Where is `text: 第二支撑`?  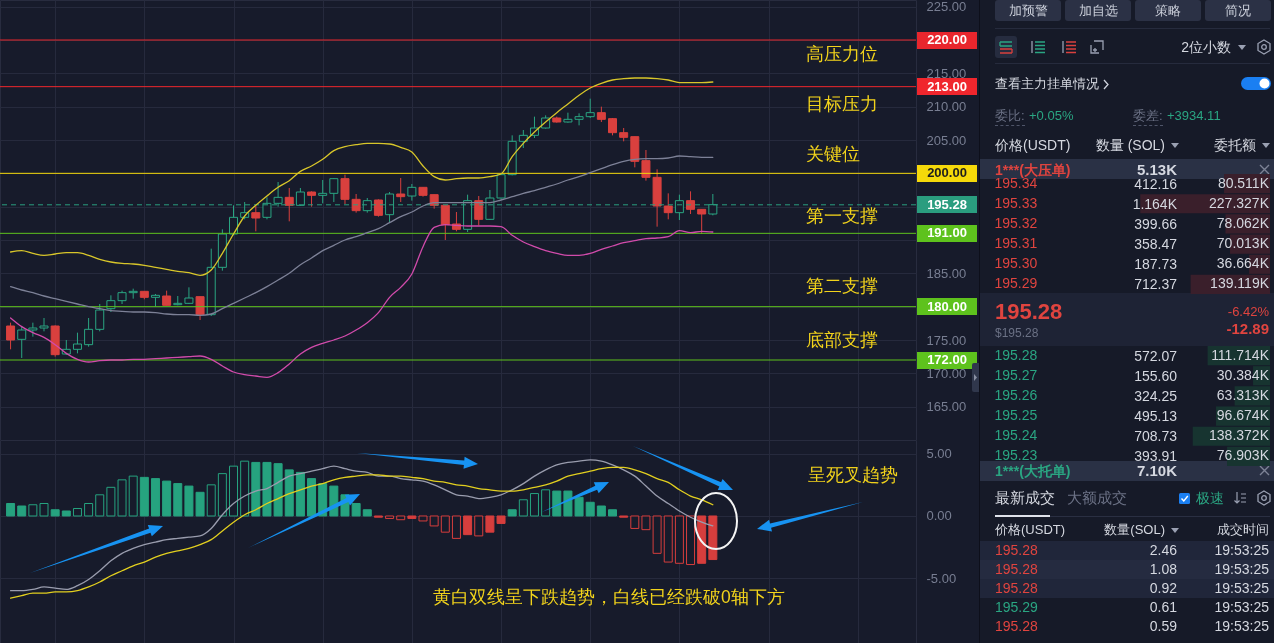
text: 第二支撑 is located at coordinates (842, 287).